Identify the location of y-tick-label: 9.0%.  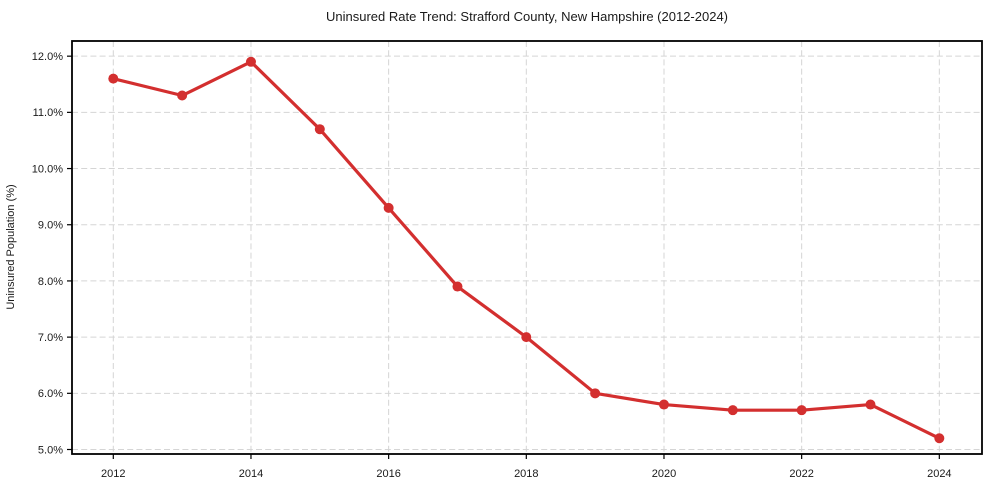
(50, 226).